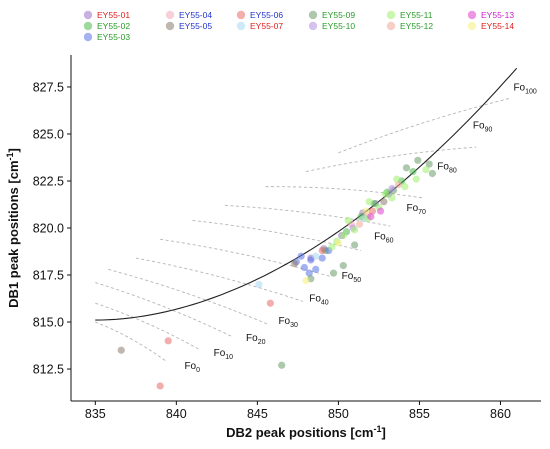  I want to click on fo-label-60: Fo60, so click(384, 237).